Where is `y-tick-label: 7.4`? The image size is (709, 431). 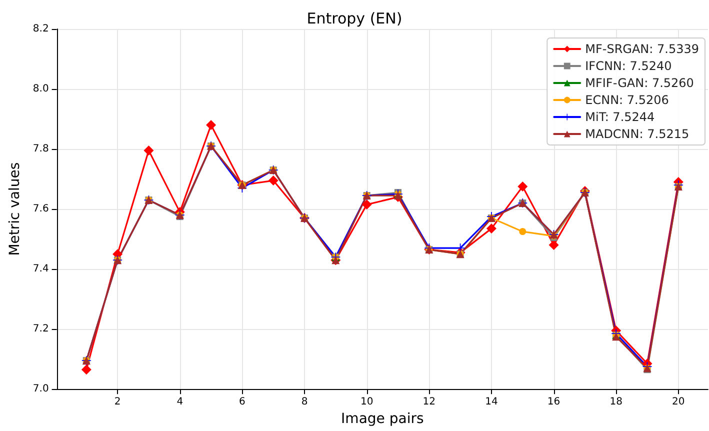 y-tick-label: 7.4 is located at coordinates (40, 269).